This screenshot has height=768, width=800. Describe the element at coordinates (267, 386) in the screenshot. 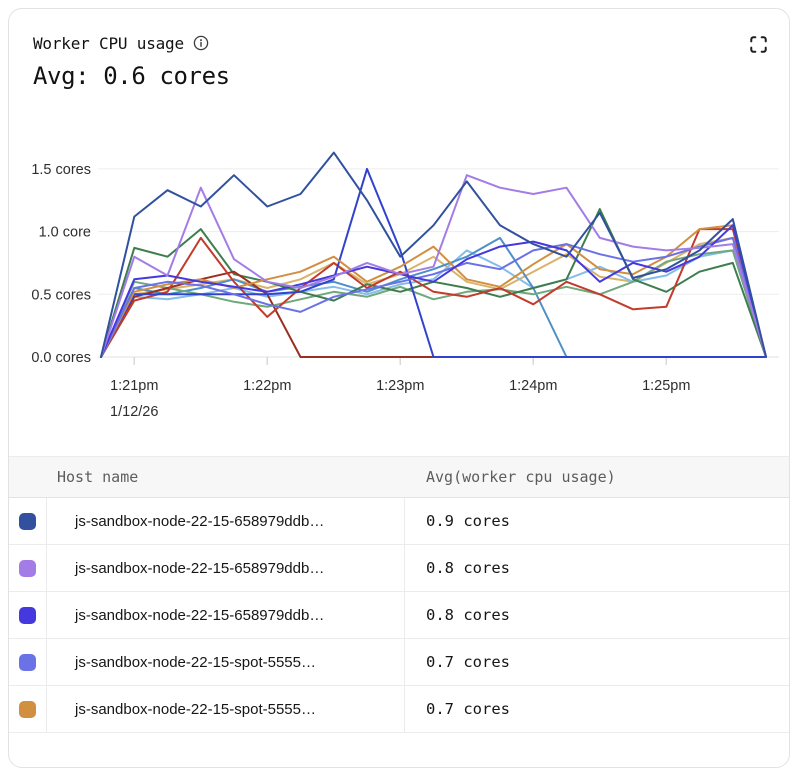

I see `x-axis-label: 1:22pm` at that location.